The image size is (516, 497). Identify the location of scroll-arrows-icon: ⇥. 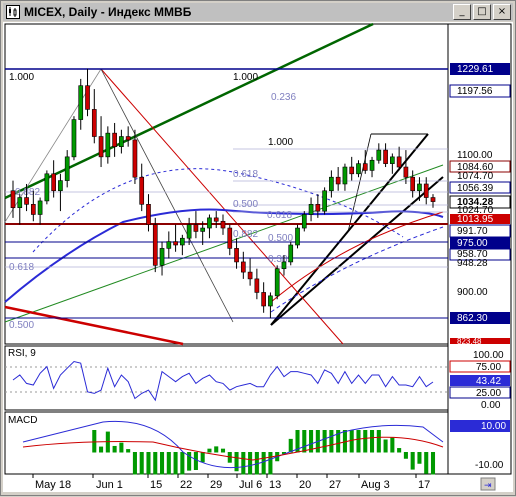
(488, 485).